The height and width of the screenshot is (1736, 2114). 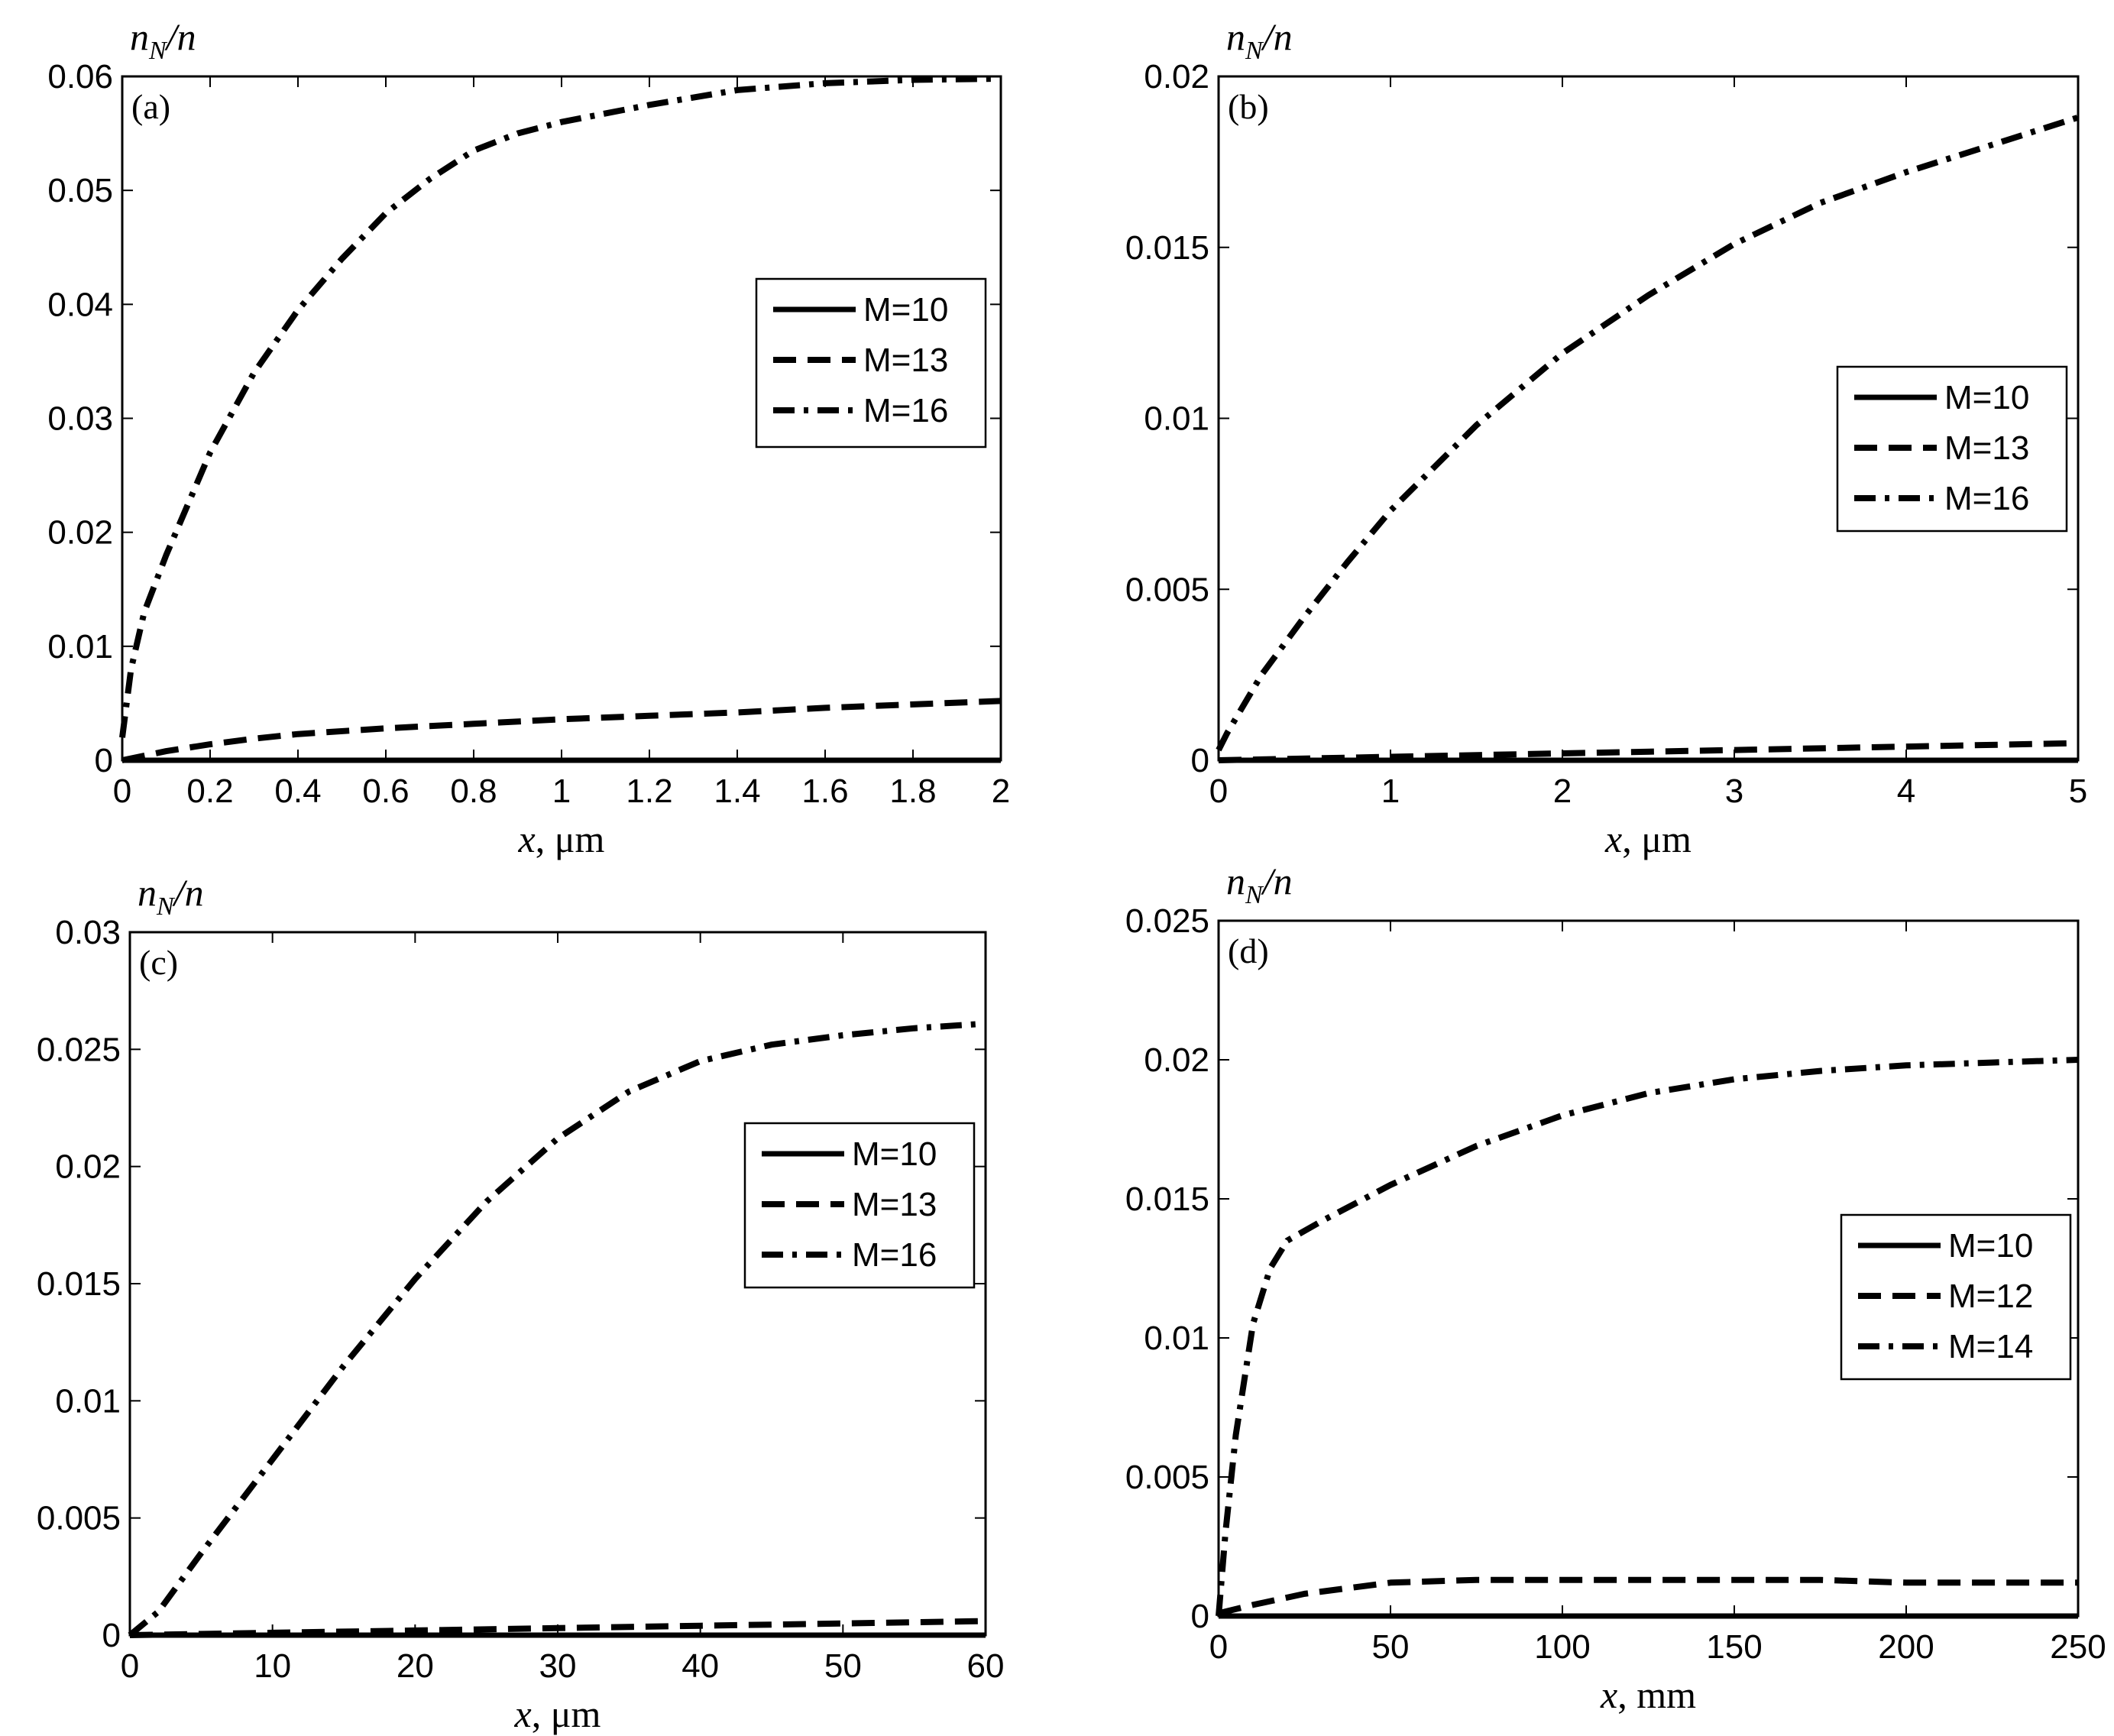 I want to click on x-tick-label: 60, so click(x=986, y=1666).